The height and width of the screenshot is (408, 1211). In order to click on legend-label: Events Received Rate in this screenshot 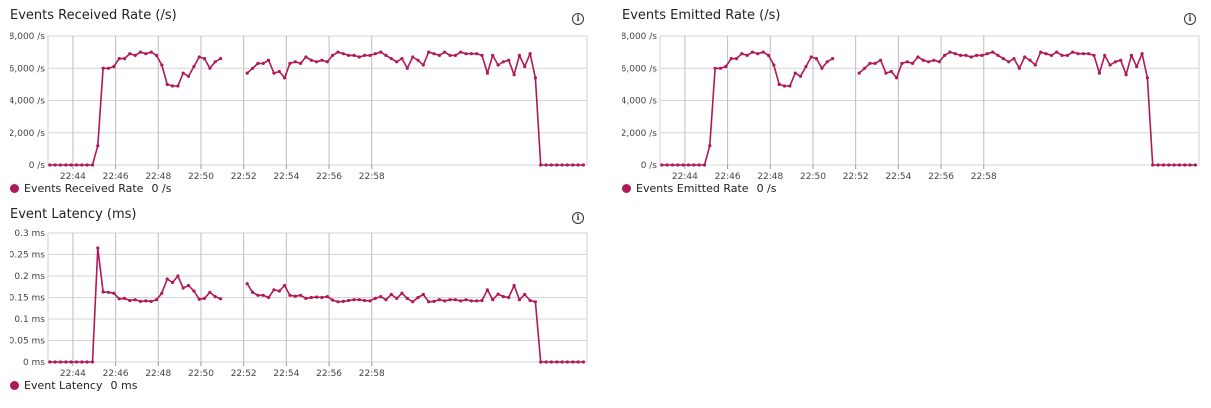, I will do `click(84, 188)`.